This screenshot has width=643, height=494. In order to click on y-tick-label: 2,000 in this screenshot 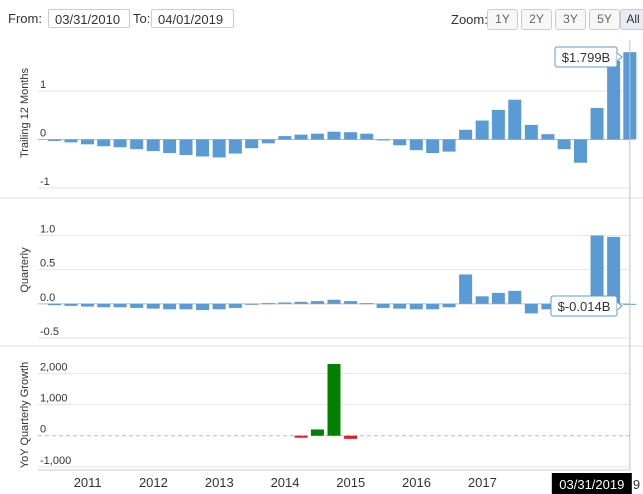, I will do `click(54, 367)`.